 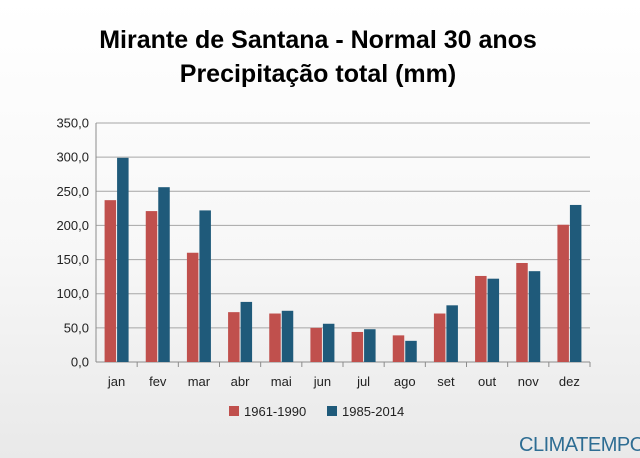 I want to click on bar-1985-2014-fev, so click(x=164, y=274).